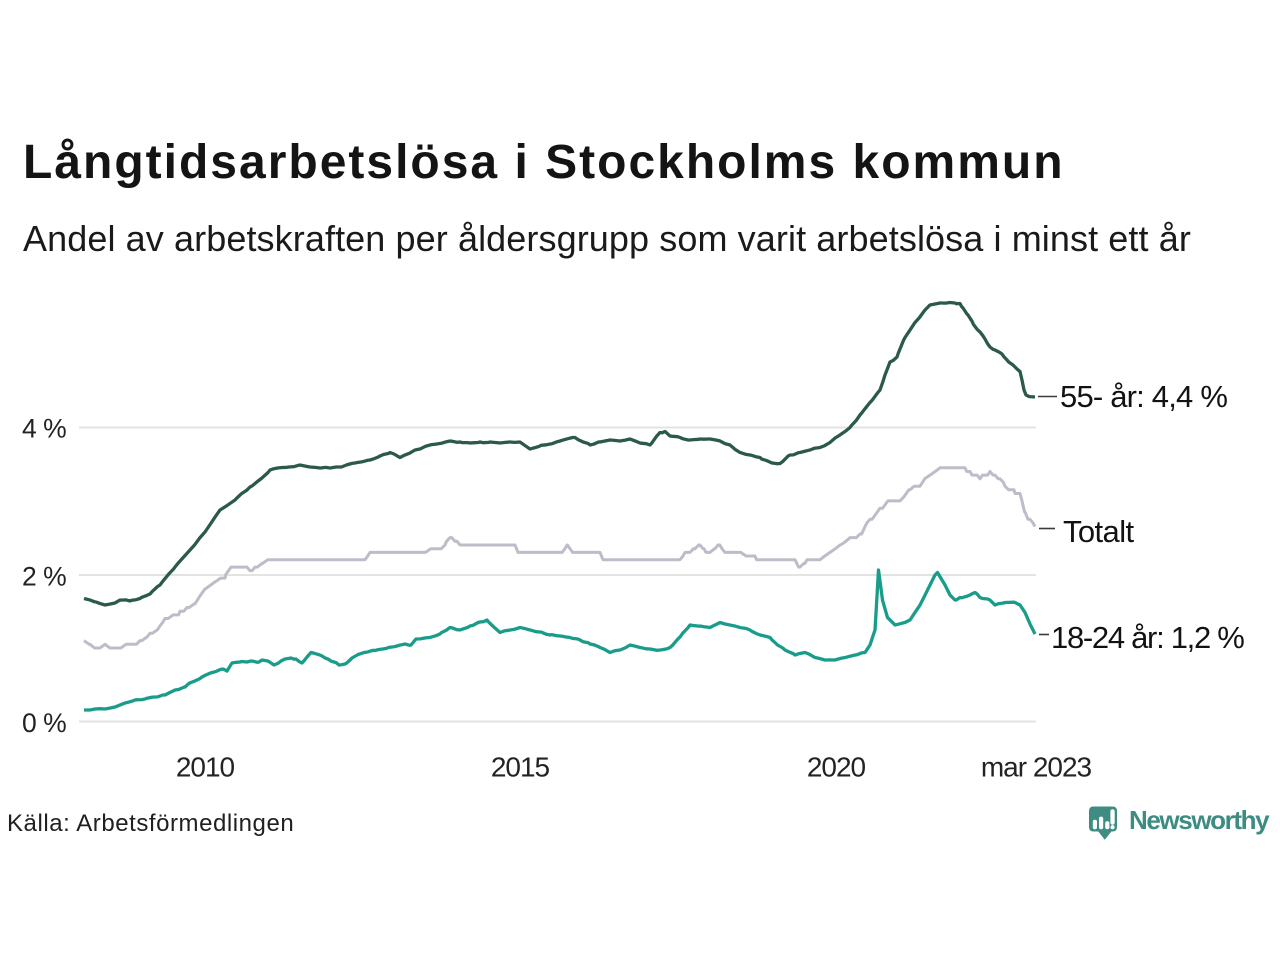 Image resolution: width=1280 pixels, height=960 pixels. What do you see at coordinates (44, 577) in the screenshot?
I see `svg-text: 2 %` at bounding box center [44, 577].